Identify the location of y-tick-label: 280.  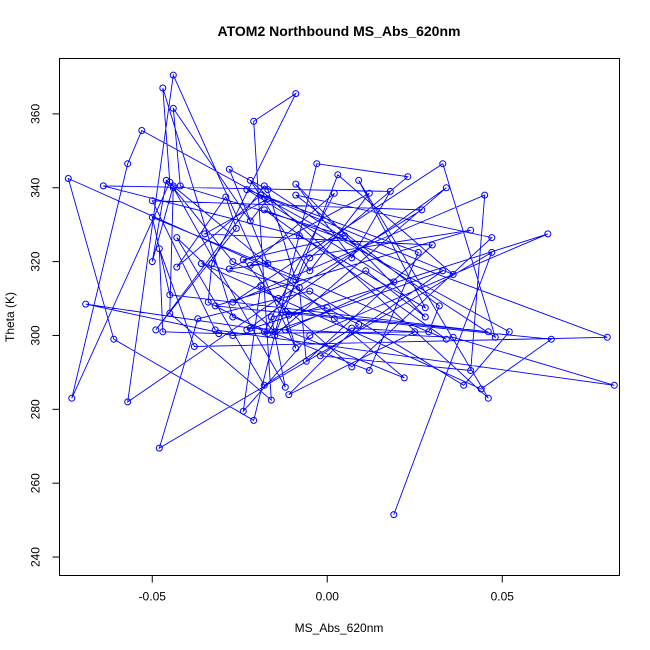
(36, 409).